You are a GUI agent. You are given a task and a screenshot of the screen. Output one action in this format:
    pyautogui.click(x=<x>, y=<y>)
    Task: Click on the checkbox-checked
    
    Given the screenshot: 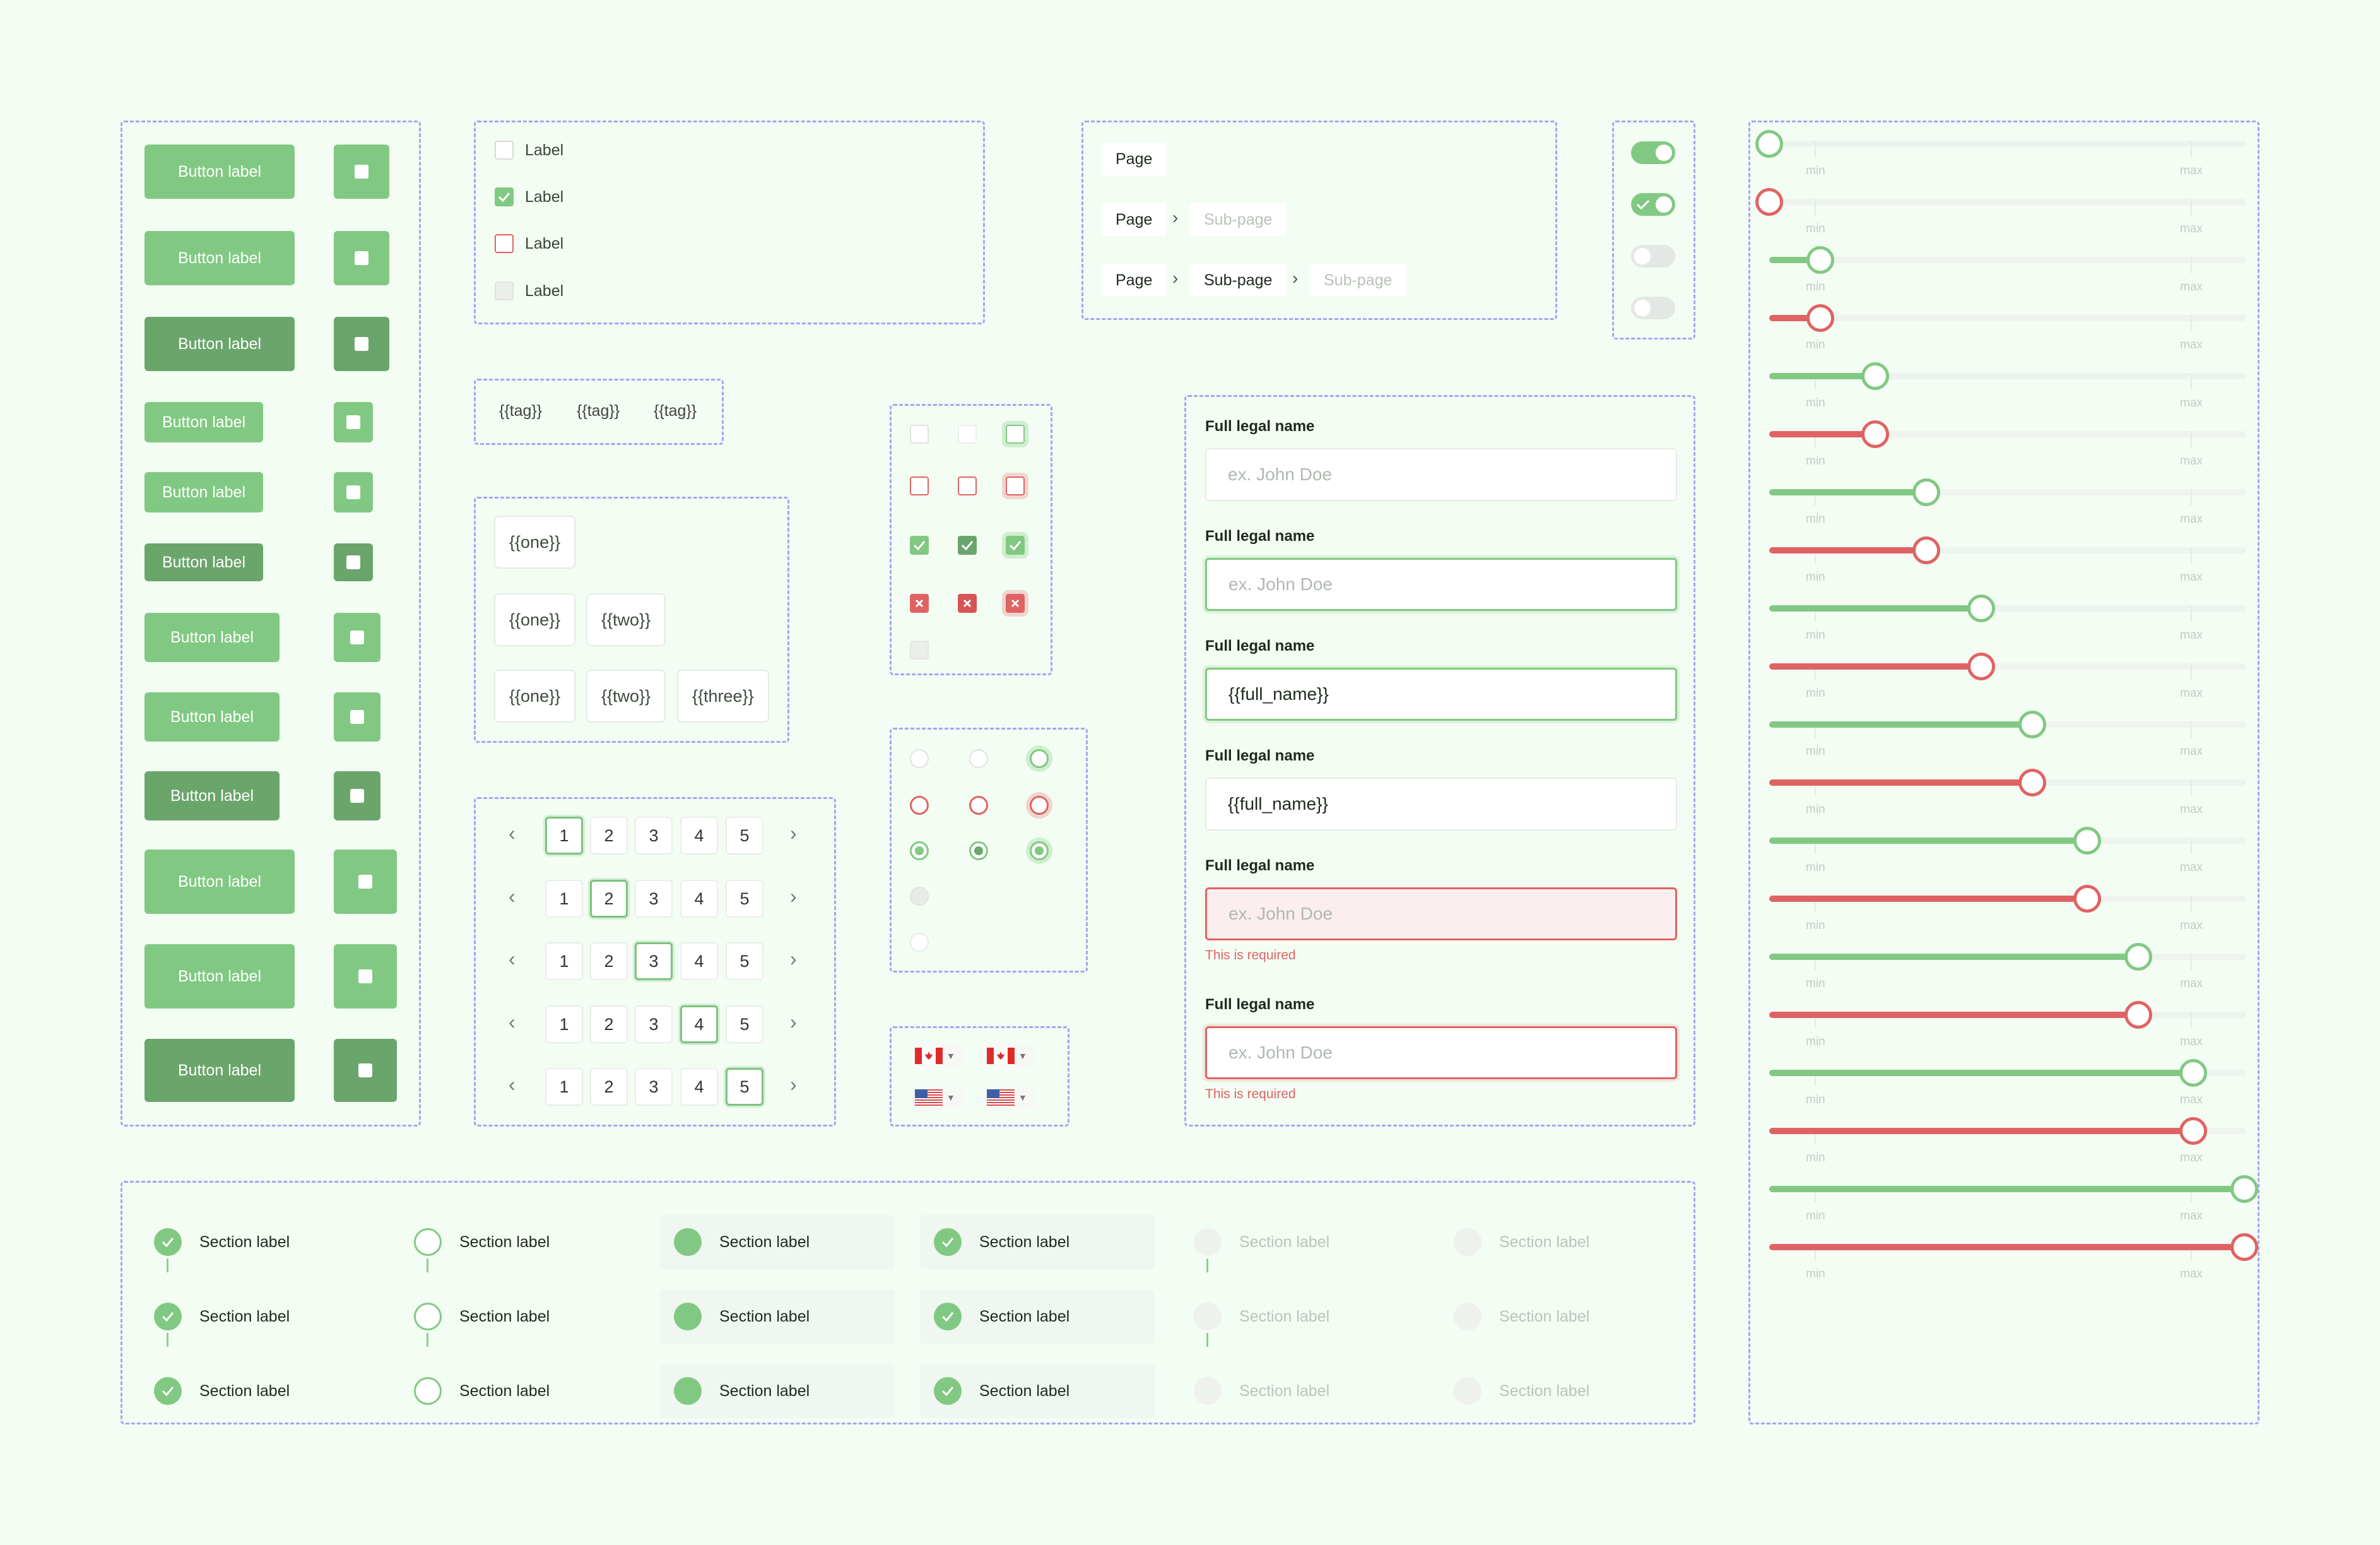 What is the action you would take?
    pyautogui.click(x=504, y=196)
    